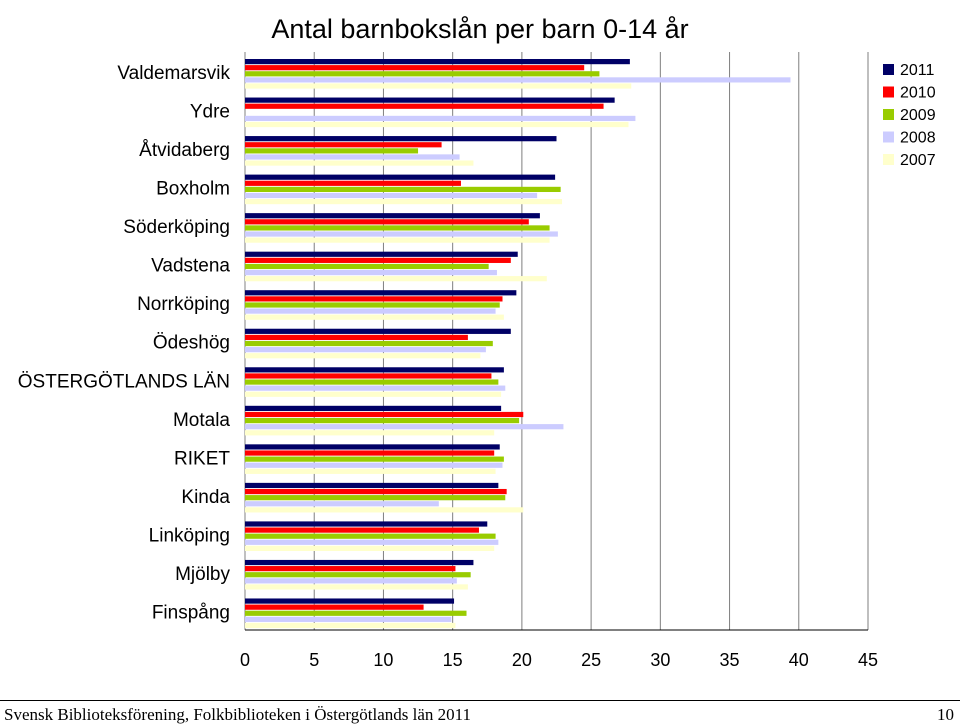 This screenshot has width=960, height=726. I want to click on category-label: Linköping, so click(189, 535).